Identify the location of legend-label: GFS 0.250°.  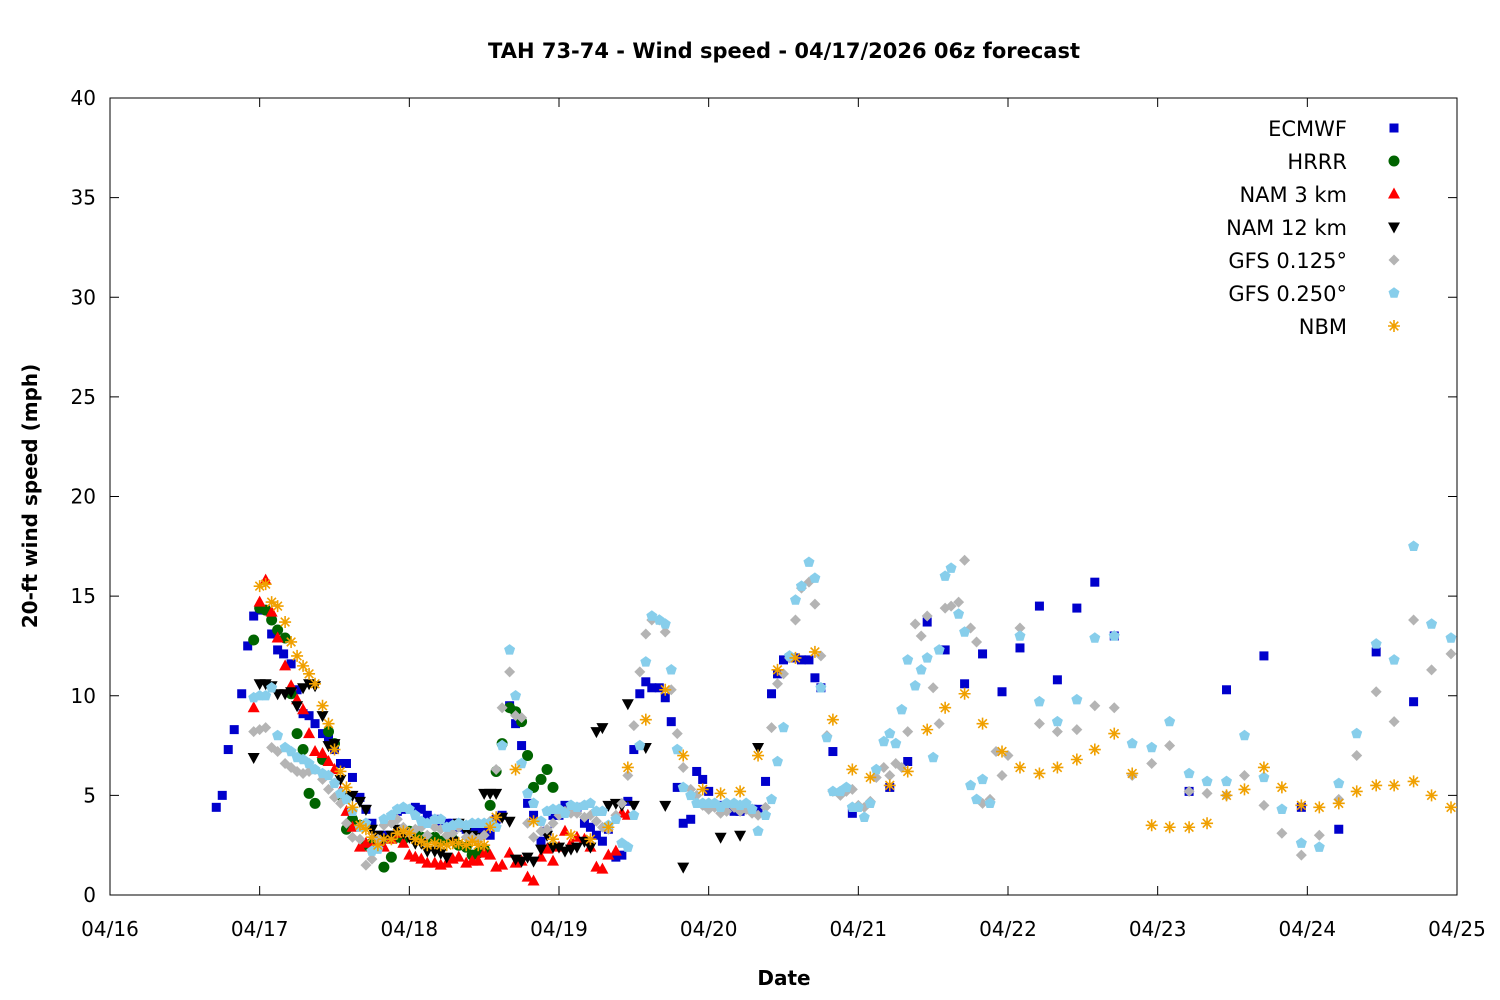
(1287, 294).